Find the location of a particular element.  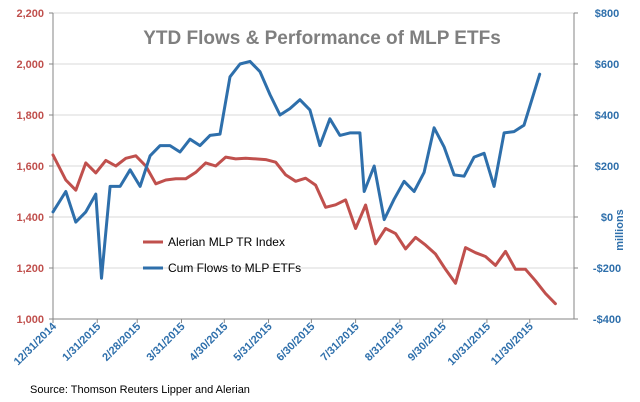

left-tick-label: 1,800 is located at coordinates (30, 116).